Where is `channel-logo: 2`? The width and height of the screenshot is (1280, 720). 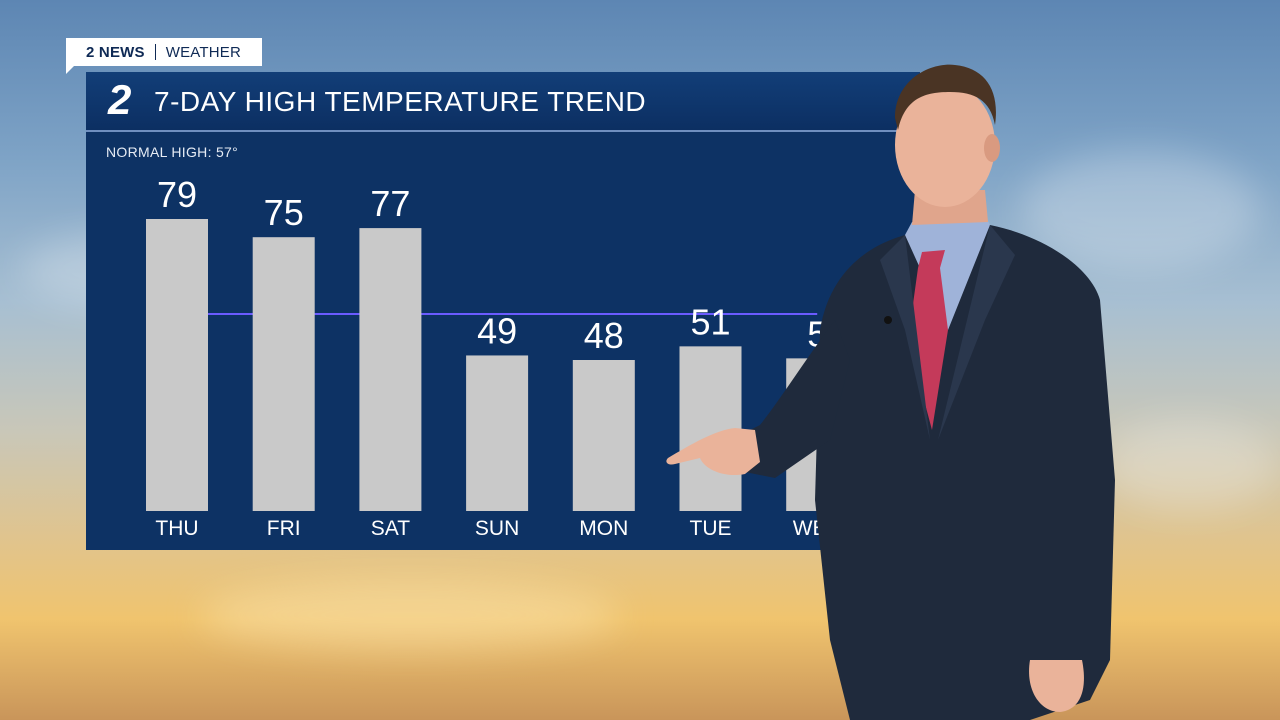 channel-logo: 2 is located at coordinates (120, 99).